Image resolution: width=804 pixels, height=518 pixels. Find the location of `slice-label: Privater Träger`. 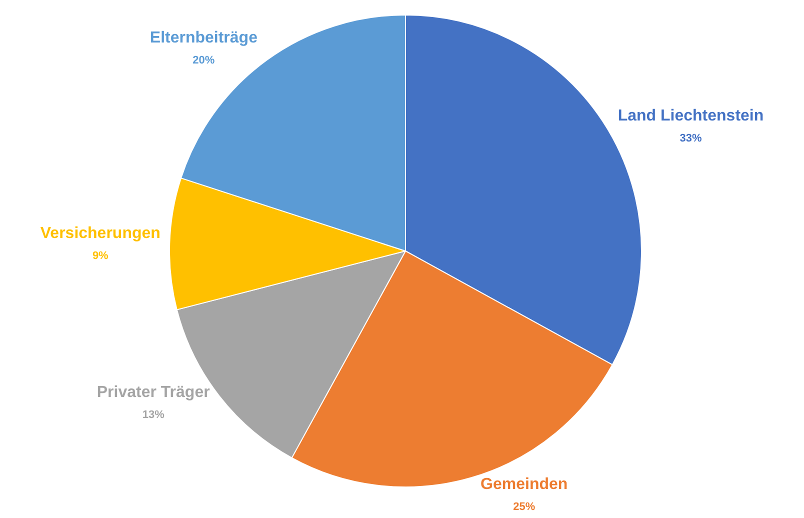

slice-label: Privater Träger is located at coordinates (153, 393).